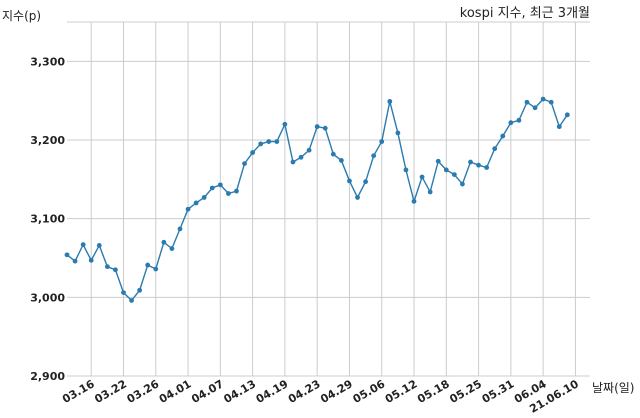 The height and width of the screenshot is (418, 640). Describe the element at coordinates (21, 16) in the screenshot. I see `y-axis-label: 지수(p)` at that location.